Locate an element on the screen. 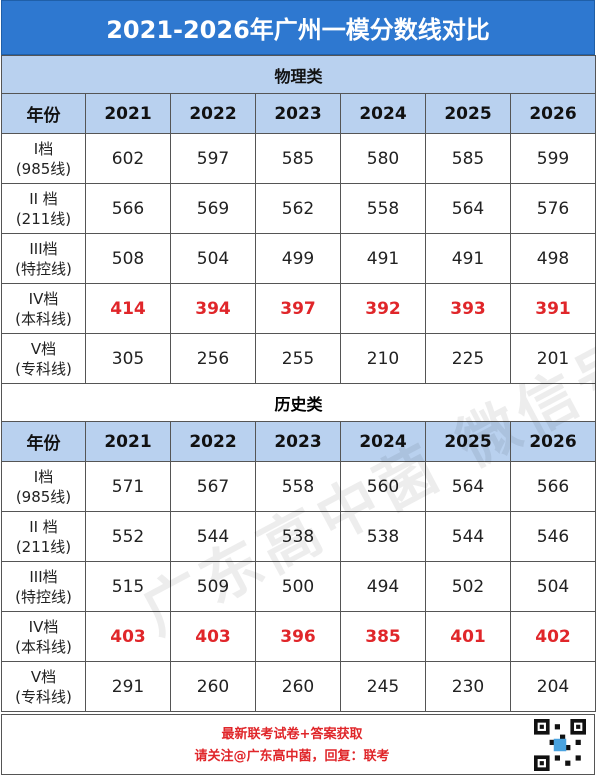 Image resolution: width=596 pixels, height=775 pixels. table-row: II 档 (211线) 566 569 562 558 564 576 is located at coordinates (298, 208).